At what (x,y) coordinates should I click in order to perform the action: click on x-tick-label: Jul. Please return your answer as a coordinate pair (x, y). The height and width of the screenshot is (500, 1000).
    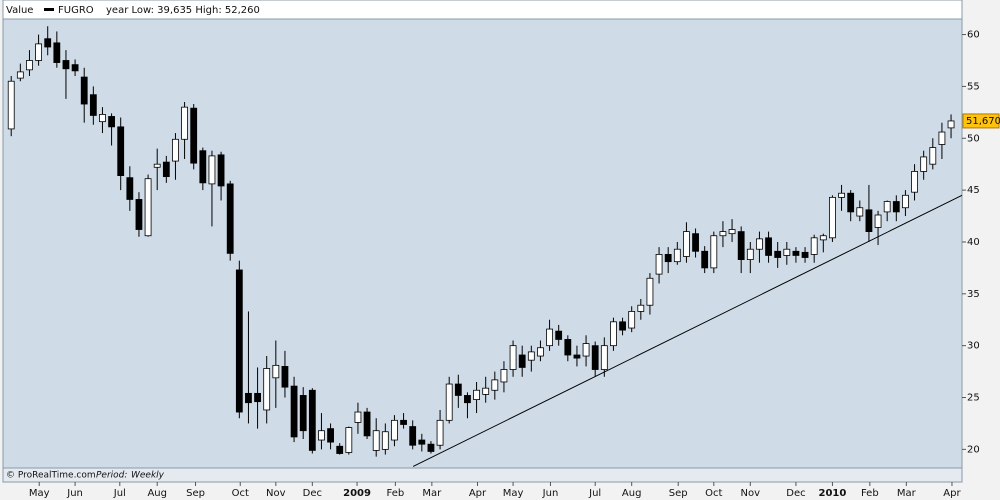
    Looking at the image, I should click on (119, 493).